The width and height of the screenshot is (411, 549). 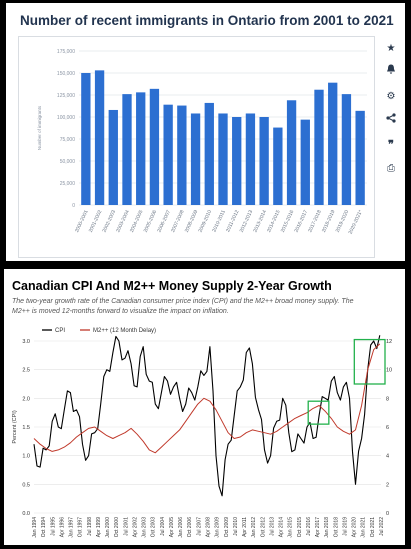 What do you see at coordinates (300, 527) in the screenshot?
I see `cpi-xtick-label: Oct 2015` at bounding box center [300, 527].